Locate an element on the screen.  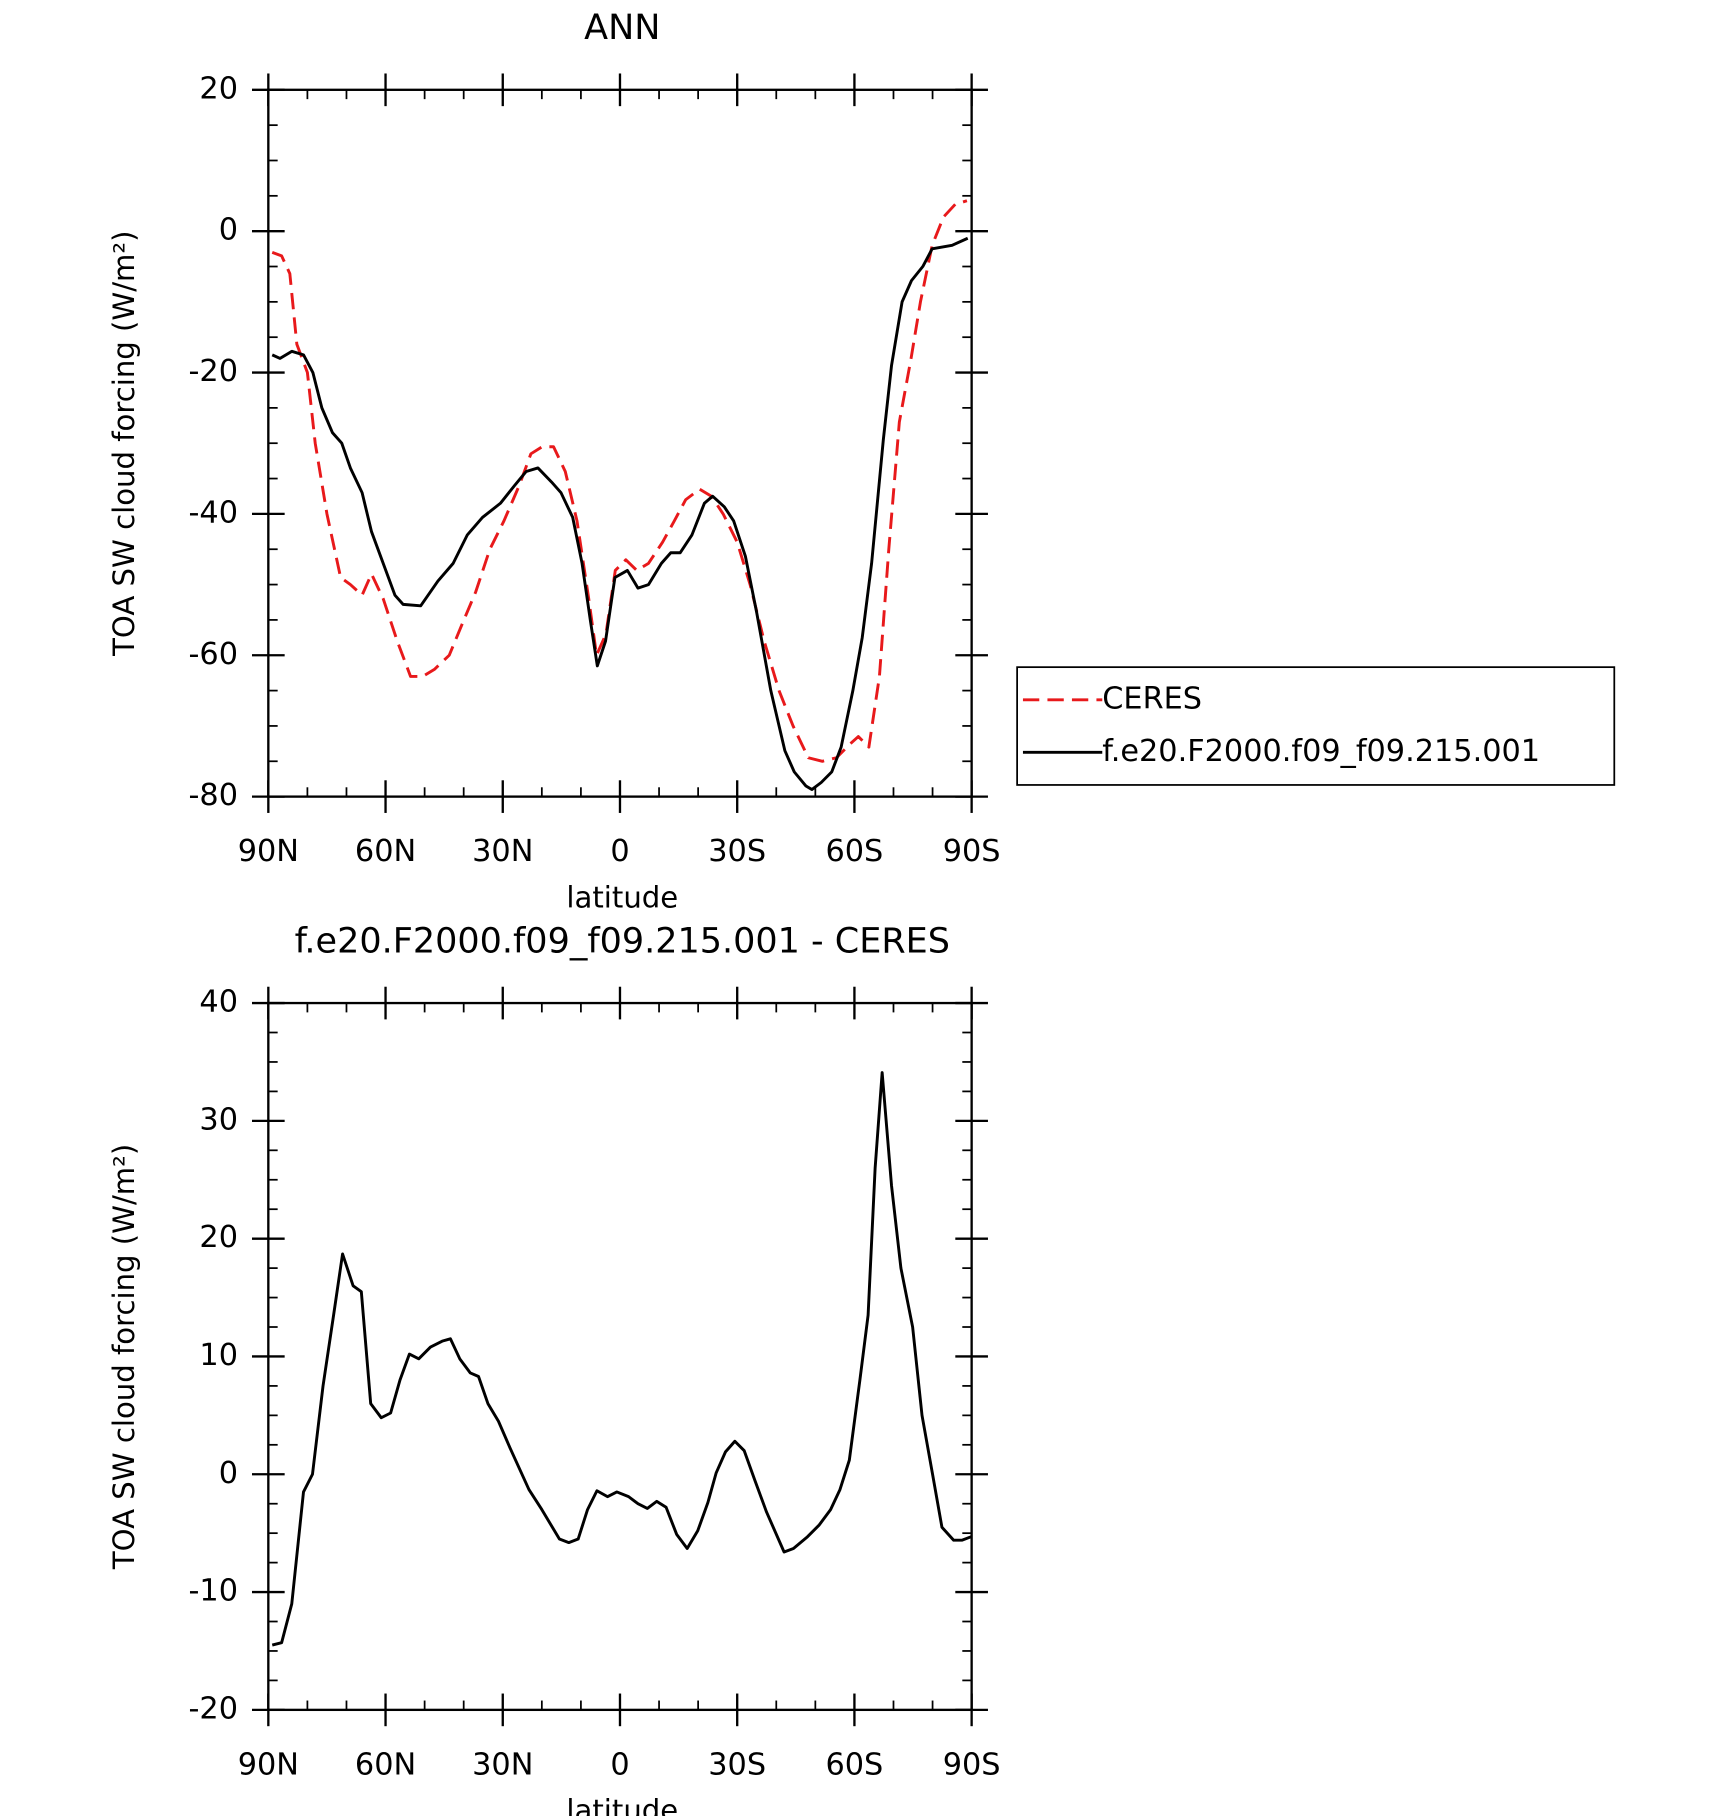
y-tick-label: -80 is located at coordinates (213, 795).